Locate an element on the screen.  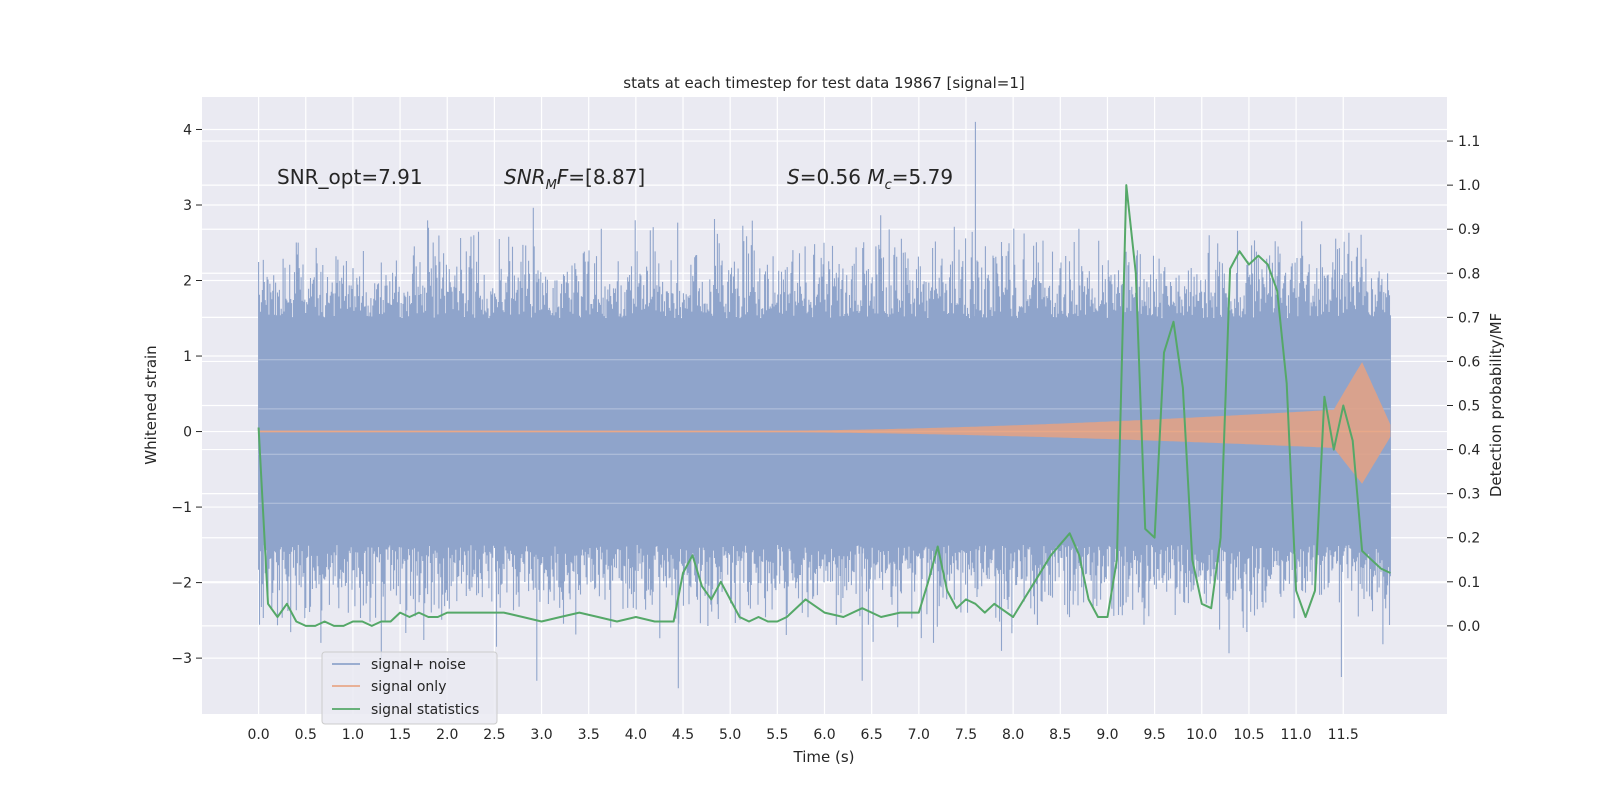
y-axis-label-left: Whitened strain is located at coordinates (151, 404).